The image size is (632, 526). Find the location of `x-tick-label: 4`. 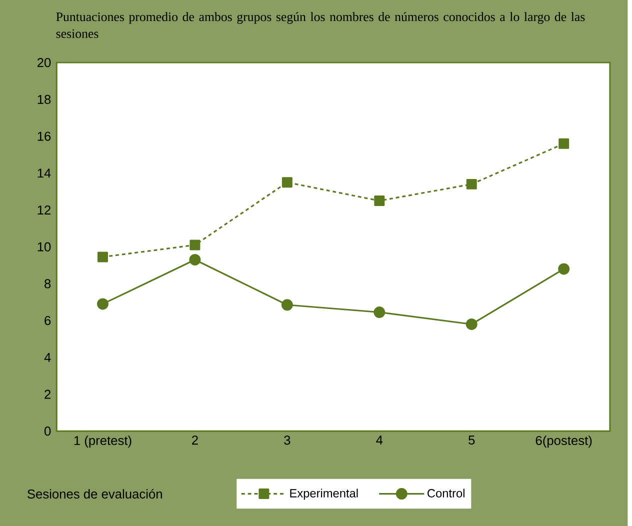

x-tick-label: 4 is located at coordinates (379, 439).